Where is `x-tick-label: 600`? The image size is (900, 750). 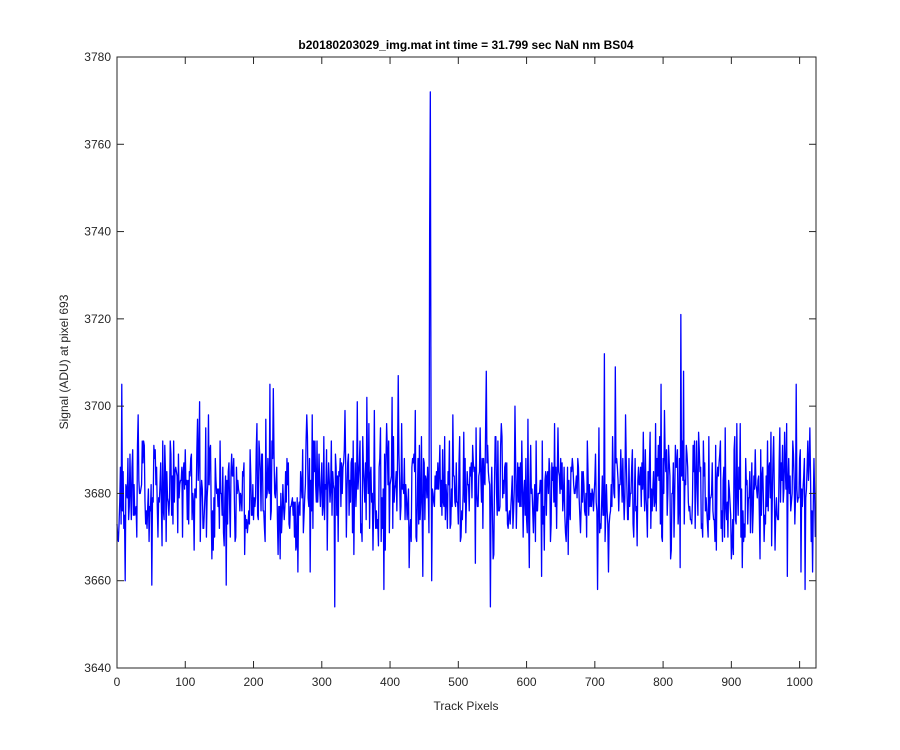
x-tick-label: 600 is located at coordinates (527, 682).